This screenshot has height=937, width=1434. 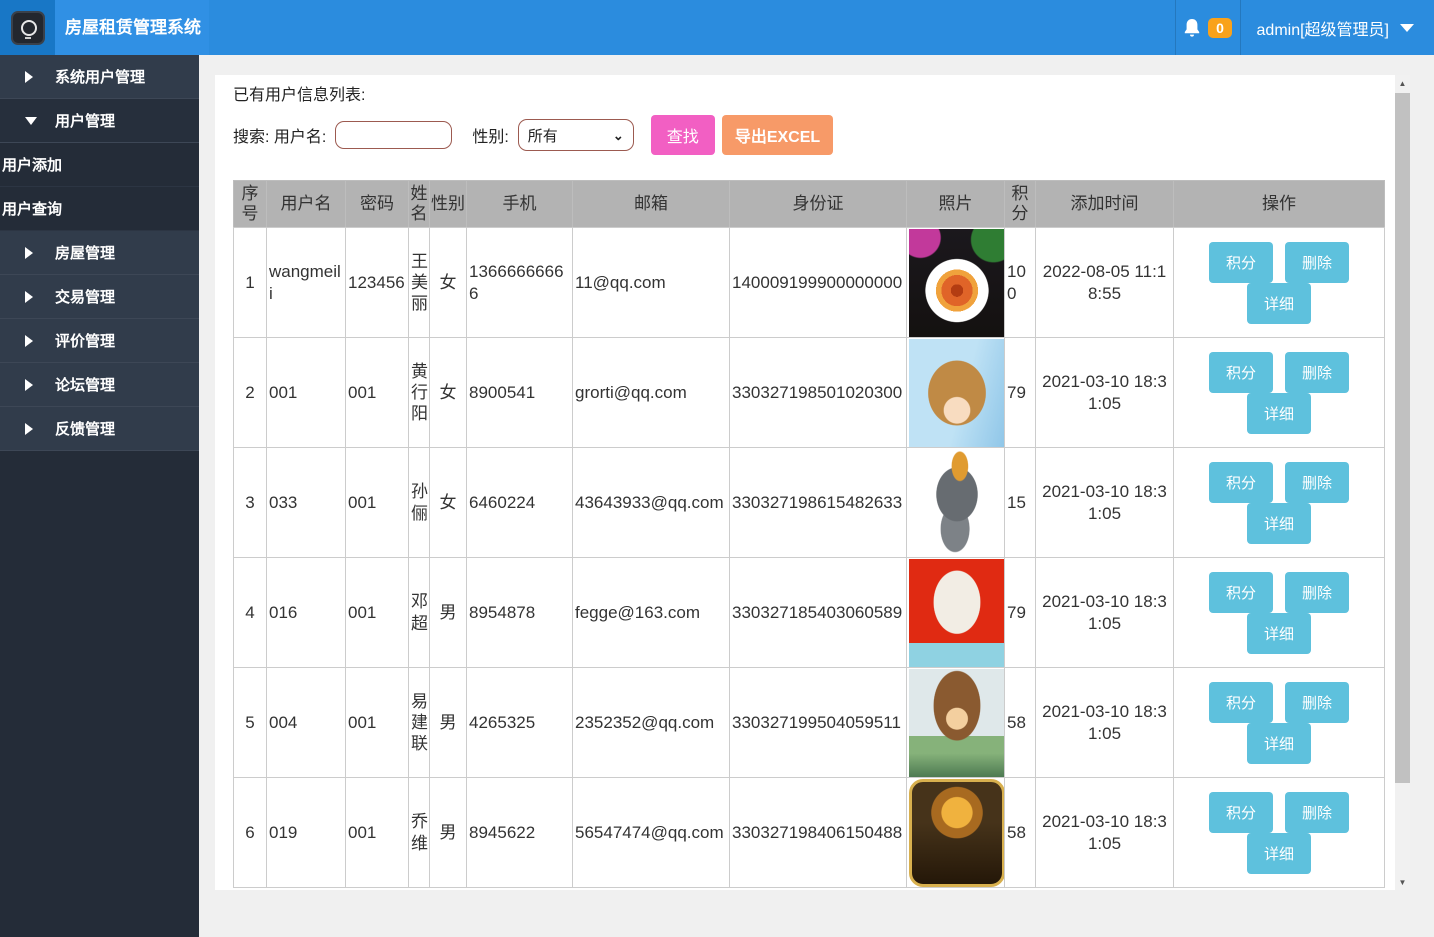 I want to click on user-photo-anime-girl, so click(x=957, y=392).